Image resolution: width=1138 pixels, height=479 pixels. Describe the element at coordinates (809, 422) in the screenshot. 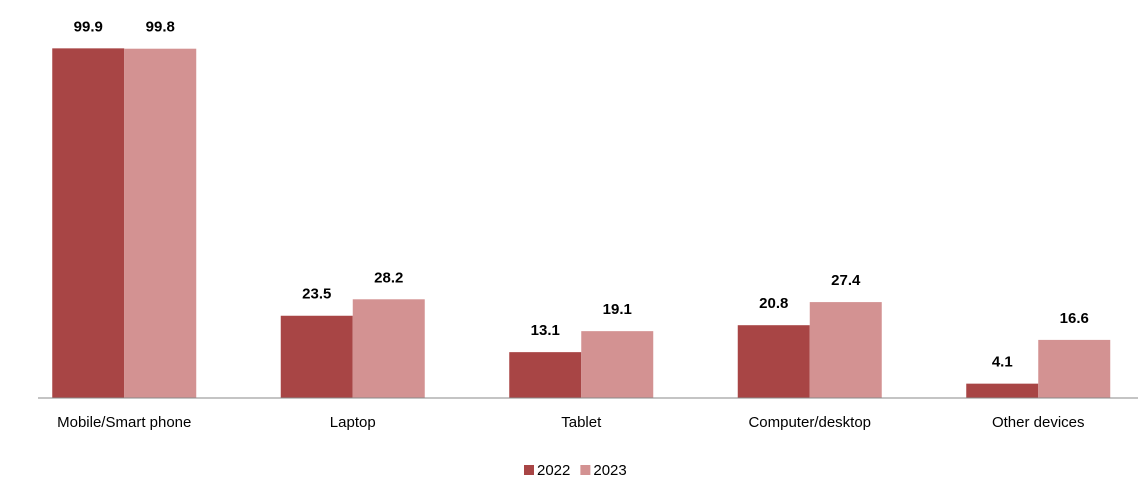

I see `x-tick-label: Computer/desktop` at that location.